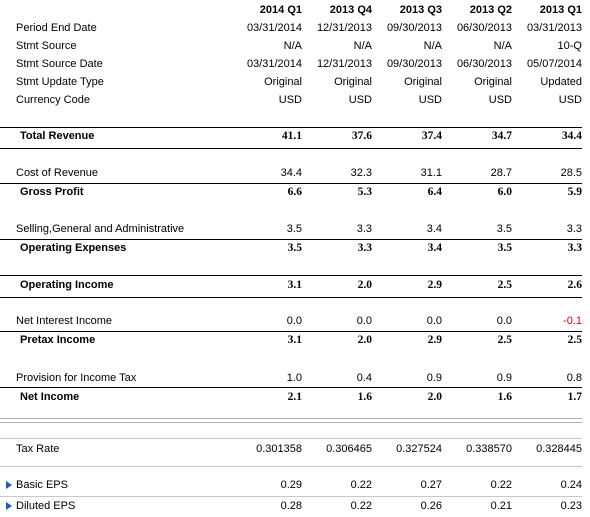 The width and height of the screenshot is (590, 517). Describe the element at coordinates (291, 485) in the screenshot. I see `table-cell: 0.29` at that location.